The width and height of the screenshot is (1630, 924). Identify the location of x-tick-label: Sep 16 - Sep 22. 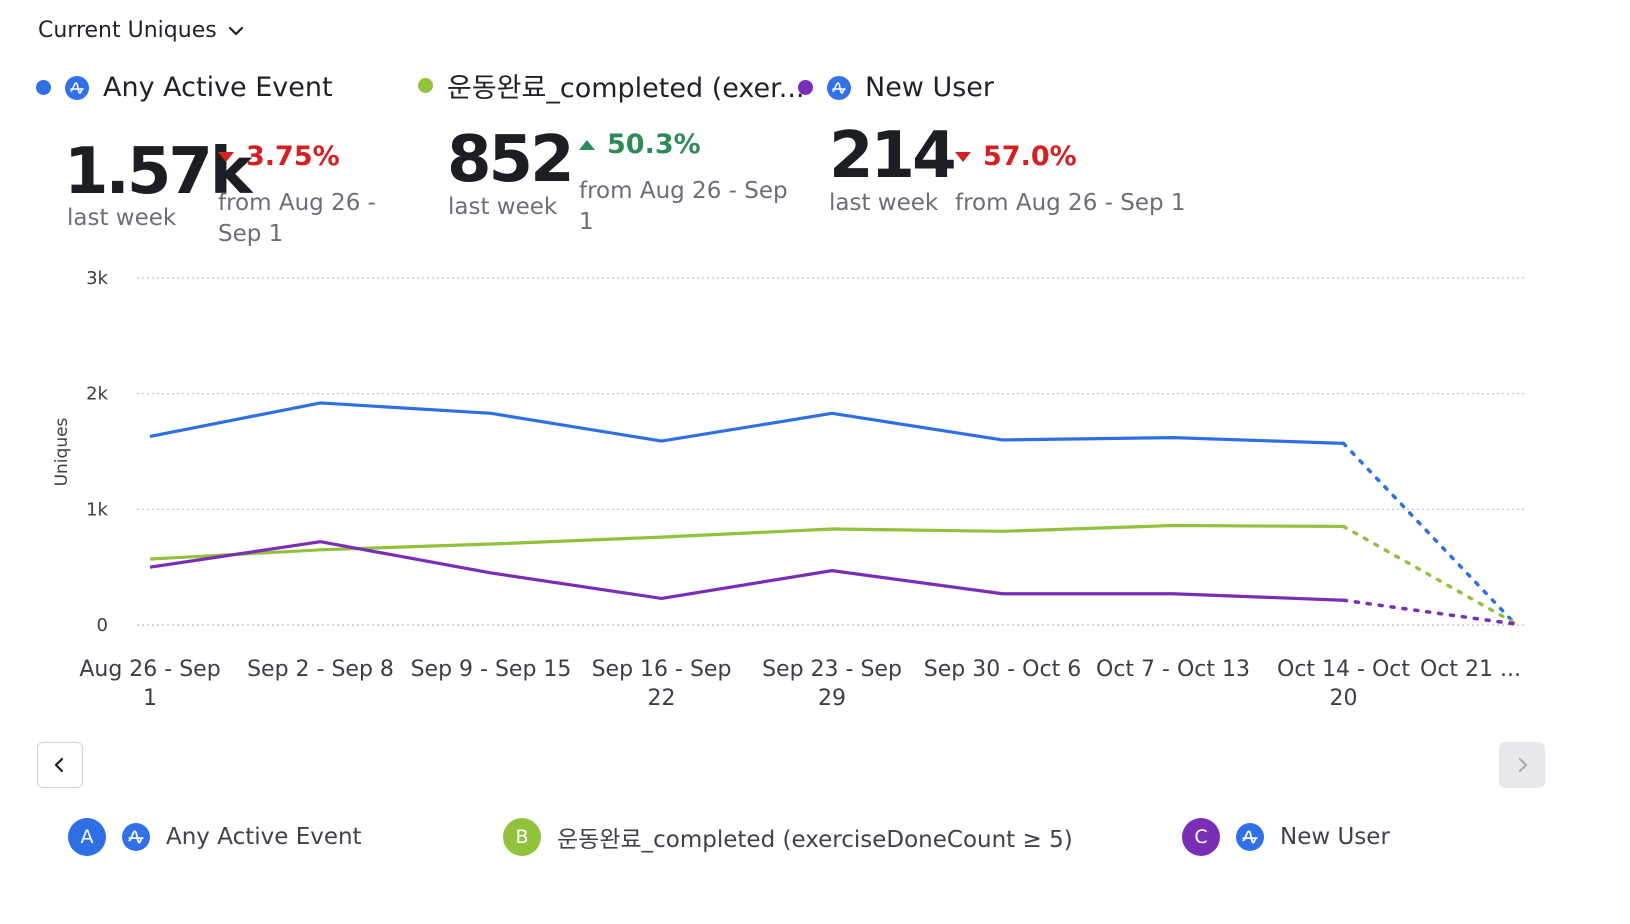
(662, 684).